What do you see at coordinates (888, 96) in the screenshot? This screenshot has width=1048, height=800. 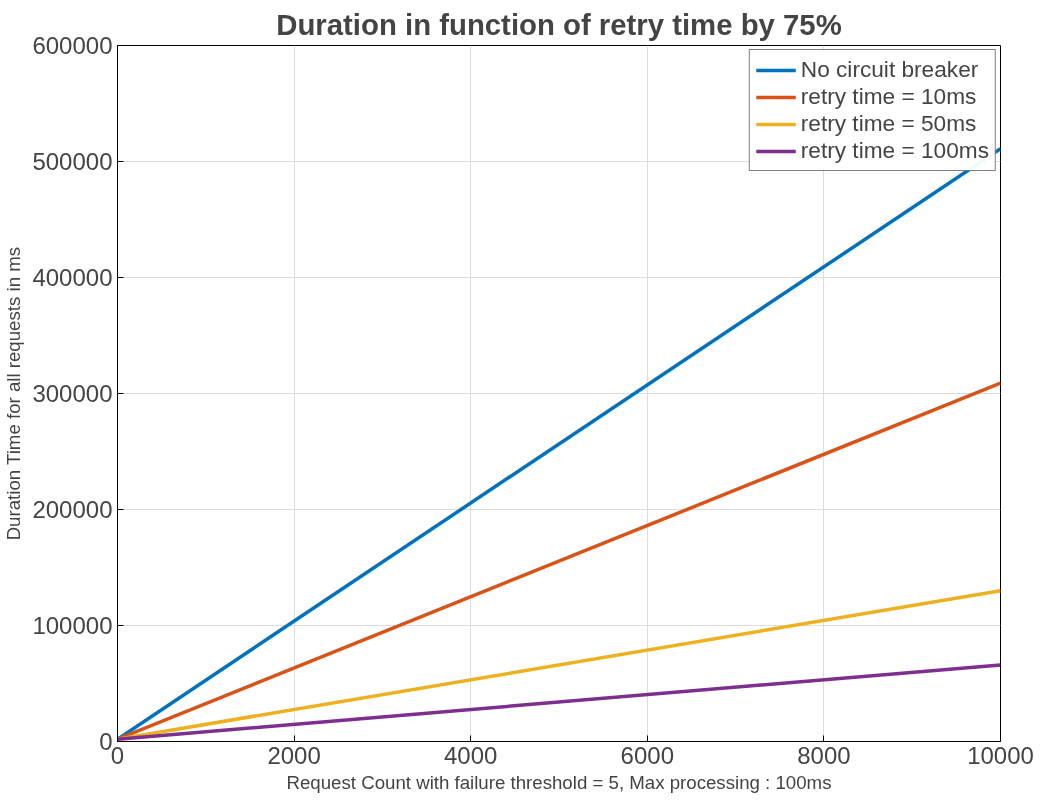 I see `legend-label: retry time = 10ms` at bounding box center [888, 96].